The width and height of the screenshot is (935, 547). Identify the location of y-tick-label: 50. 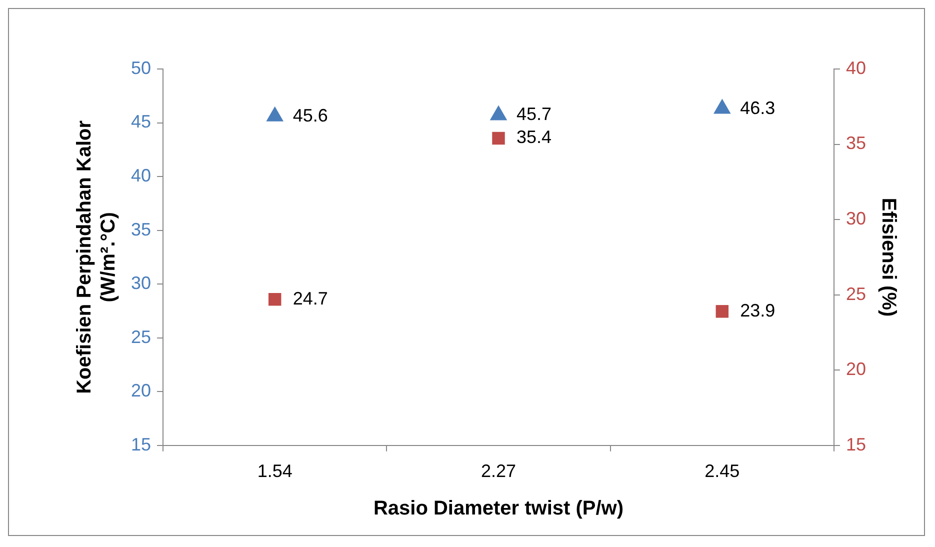
(141, 68).